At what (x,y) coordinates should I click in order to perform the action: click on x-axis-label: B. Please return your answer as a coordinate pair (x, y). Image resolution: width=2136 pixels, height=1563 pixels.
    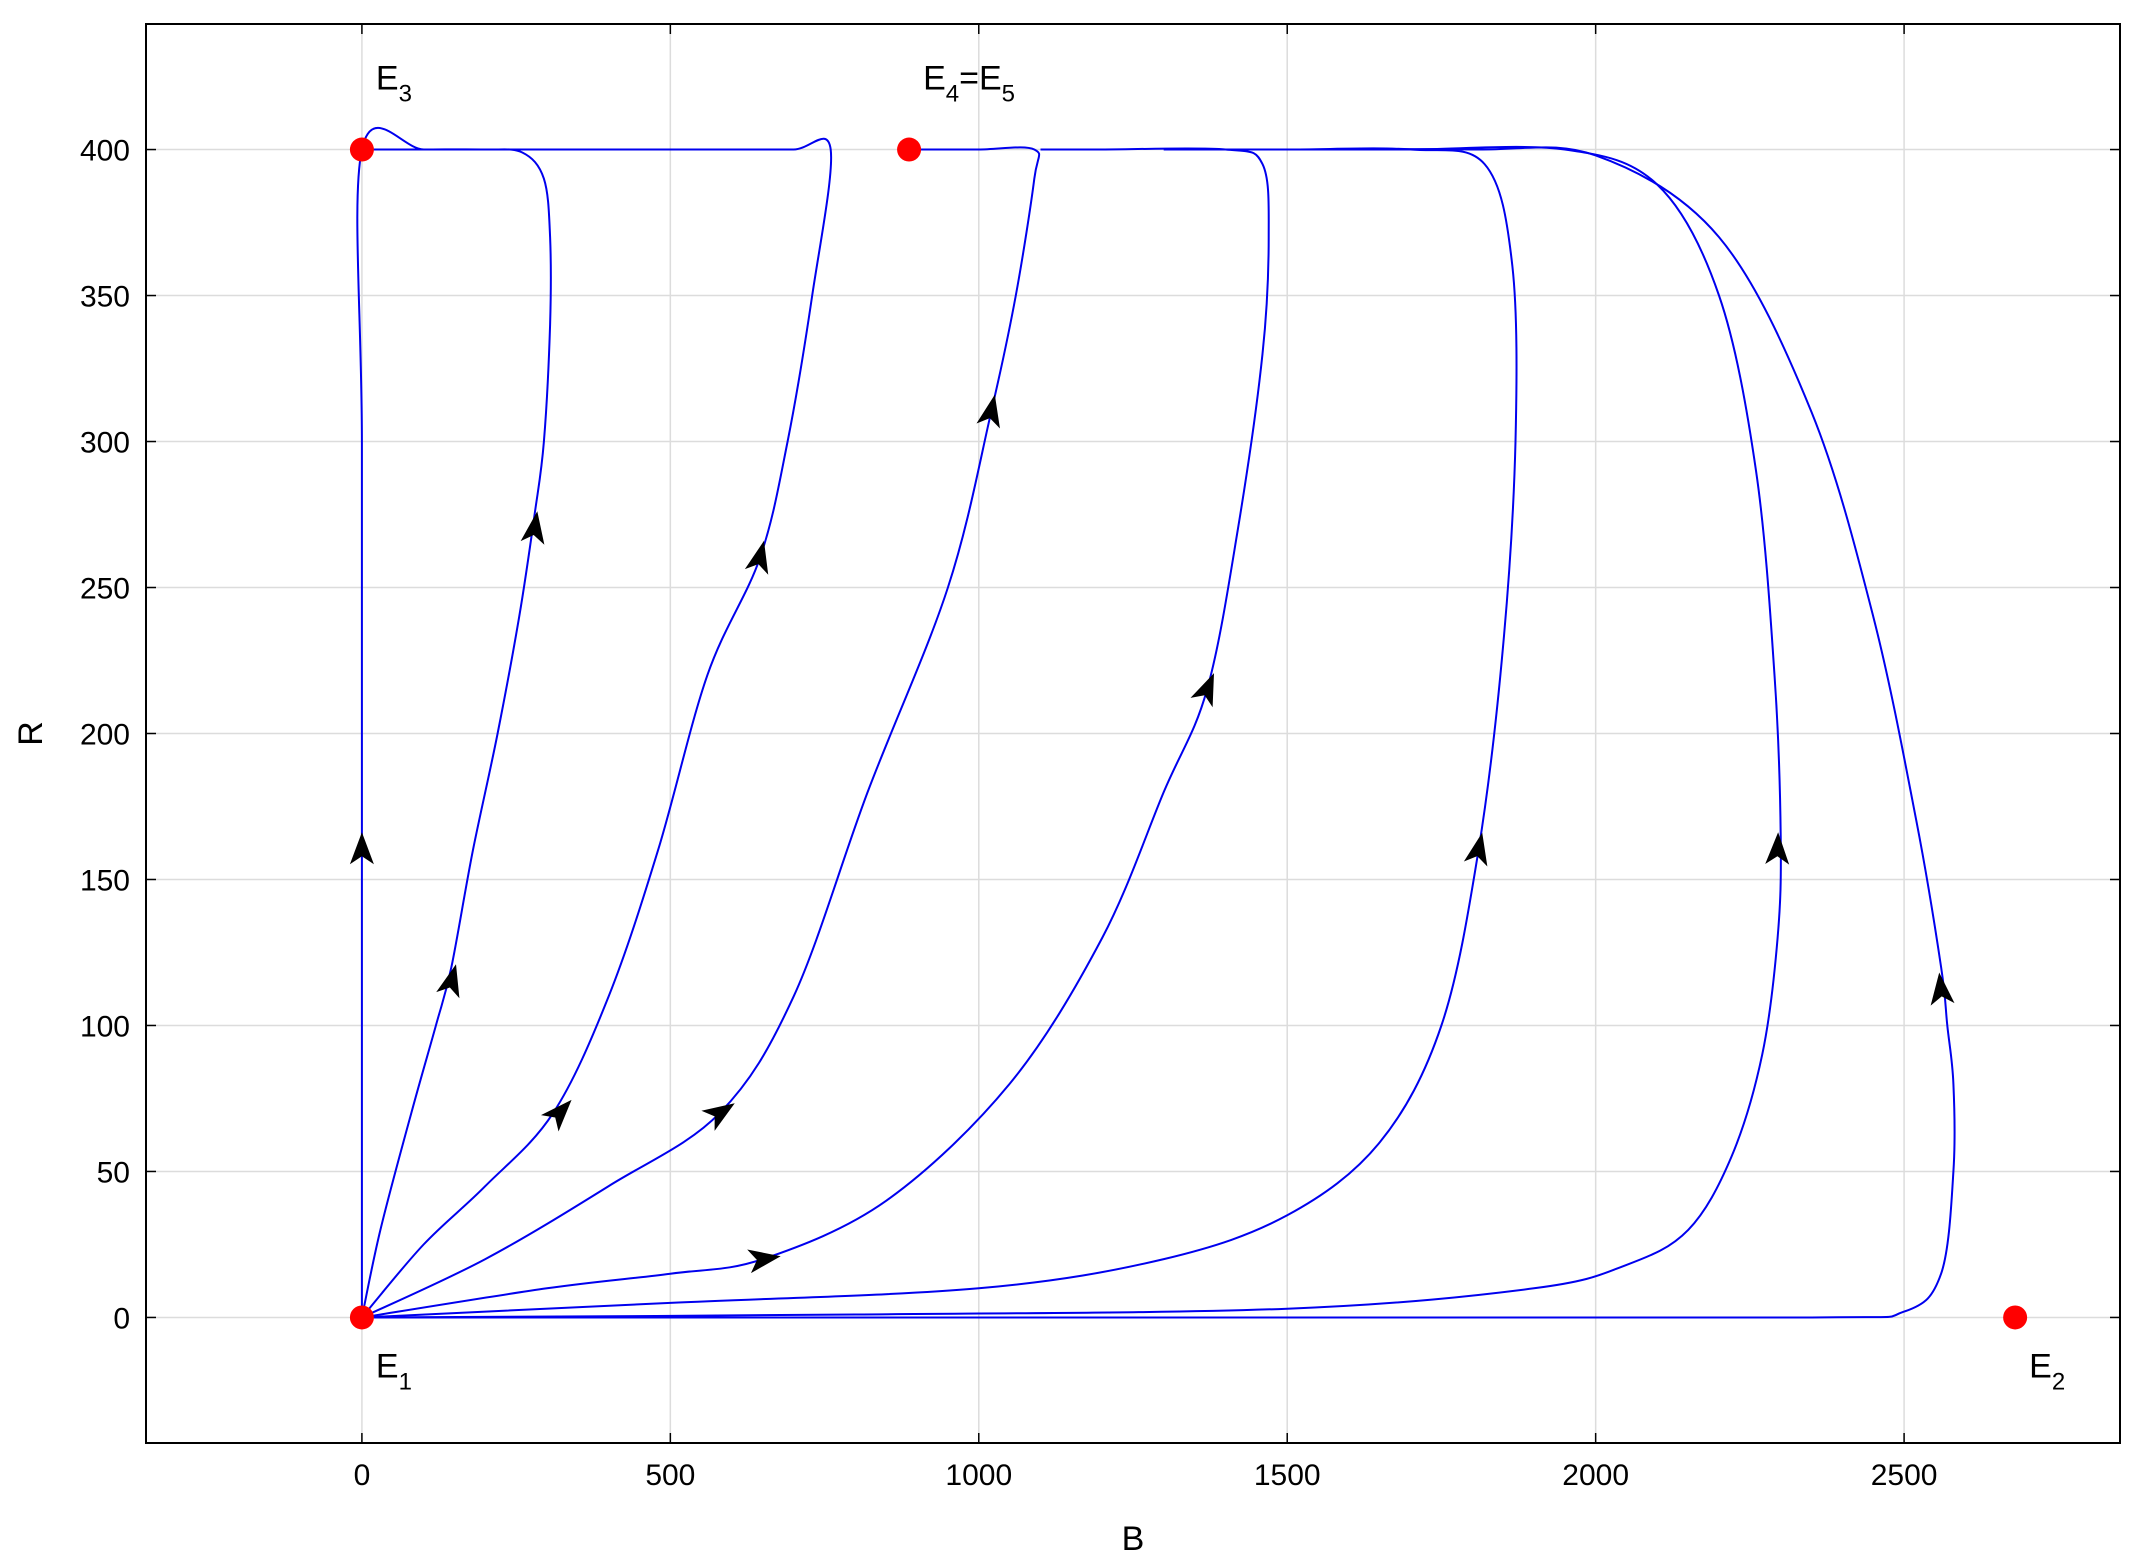
    Looking at the image, I should click on (1133, 1539).